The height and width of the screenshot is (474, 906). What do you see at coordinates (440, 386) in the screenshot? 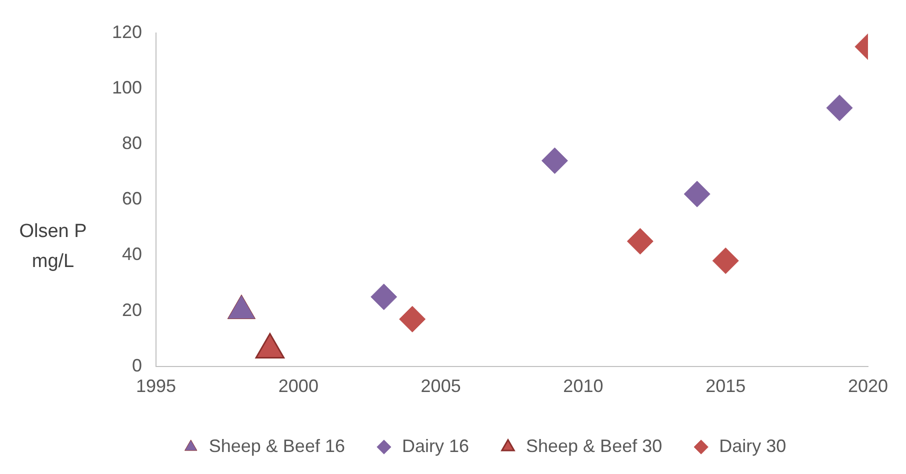
I see `x-tick-label: 2005` at bounding box center [440, 386].